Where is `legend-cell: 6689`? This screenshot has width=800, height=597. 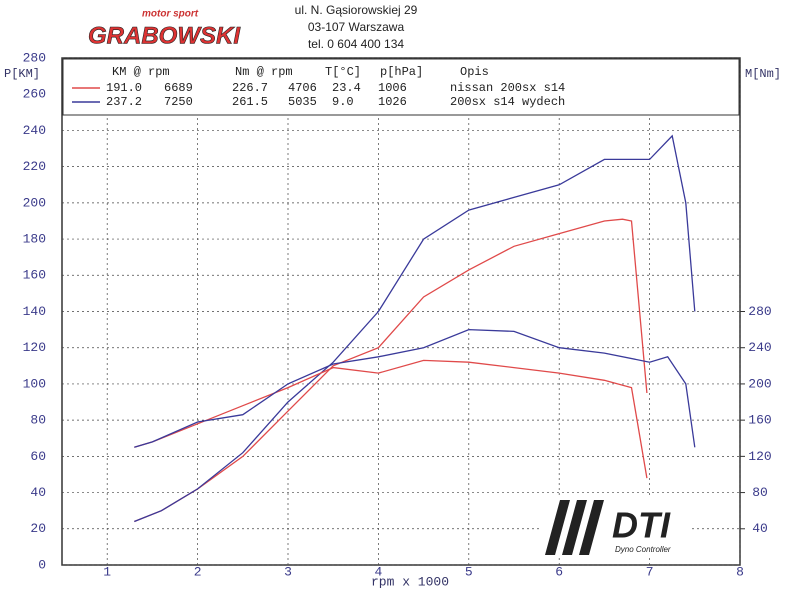
legend-cell: 6689 is located at coordinates (178, 88).